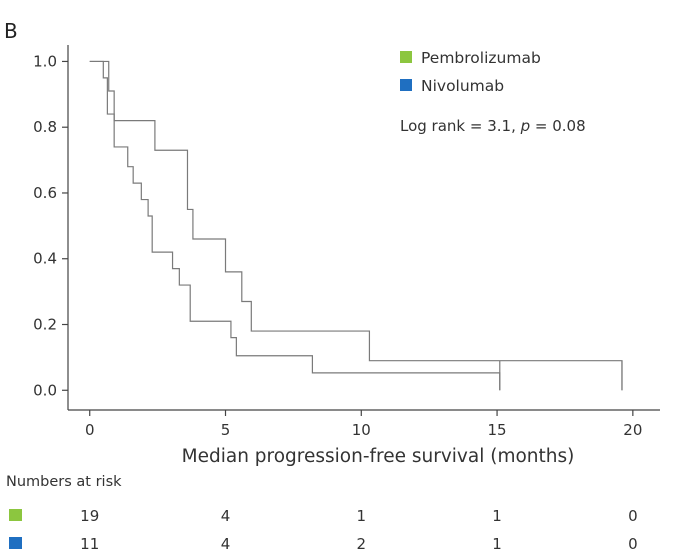 Image resolution: width=677 pixels, height=550 pixels. Describe the element at coordinates (226, 430) in the screenshot. I see `x-tick-label: 5` at that location.